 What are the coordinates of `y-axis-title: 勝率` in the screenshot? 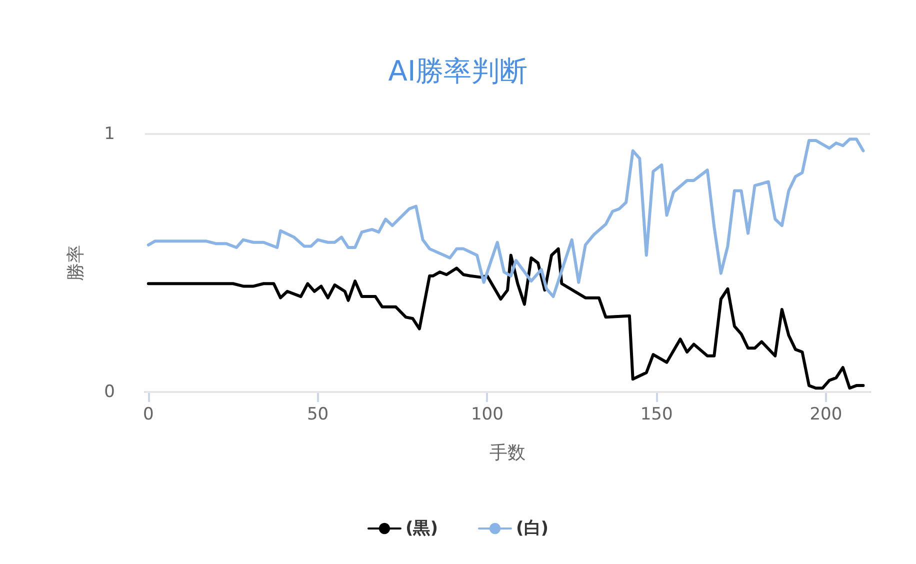 It's located at (76, 263).